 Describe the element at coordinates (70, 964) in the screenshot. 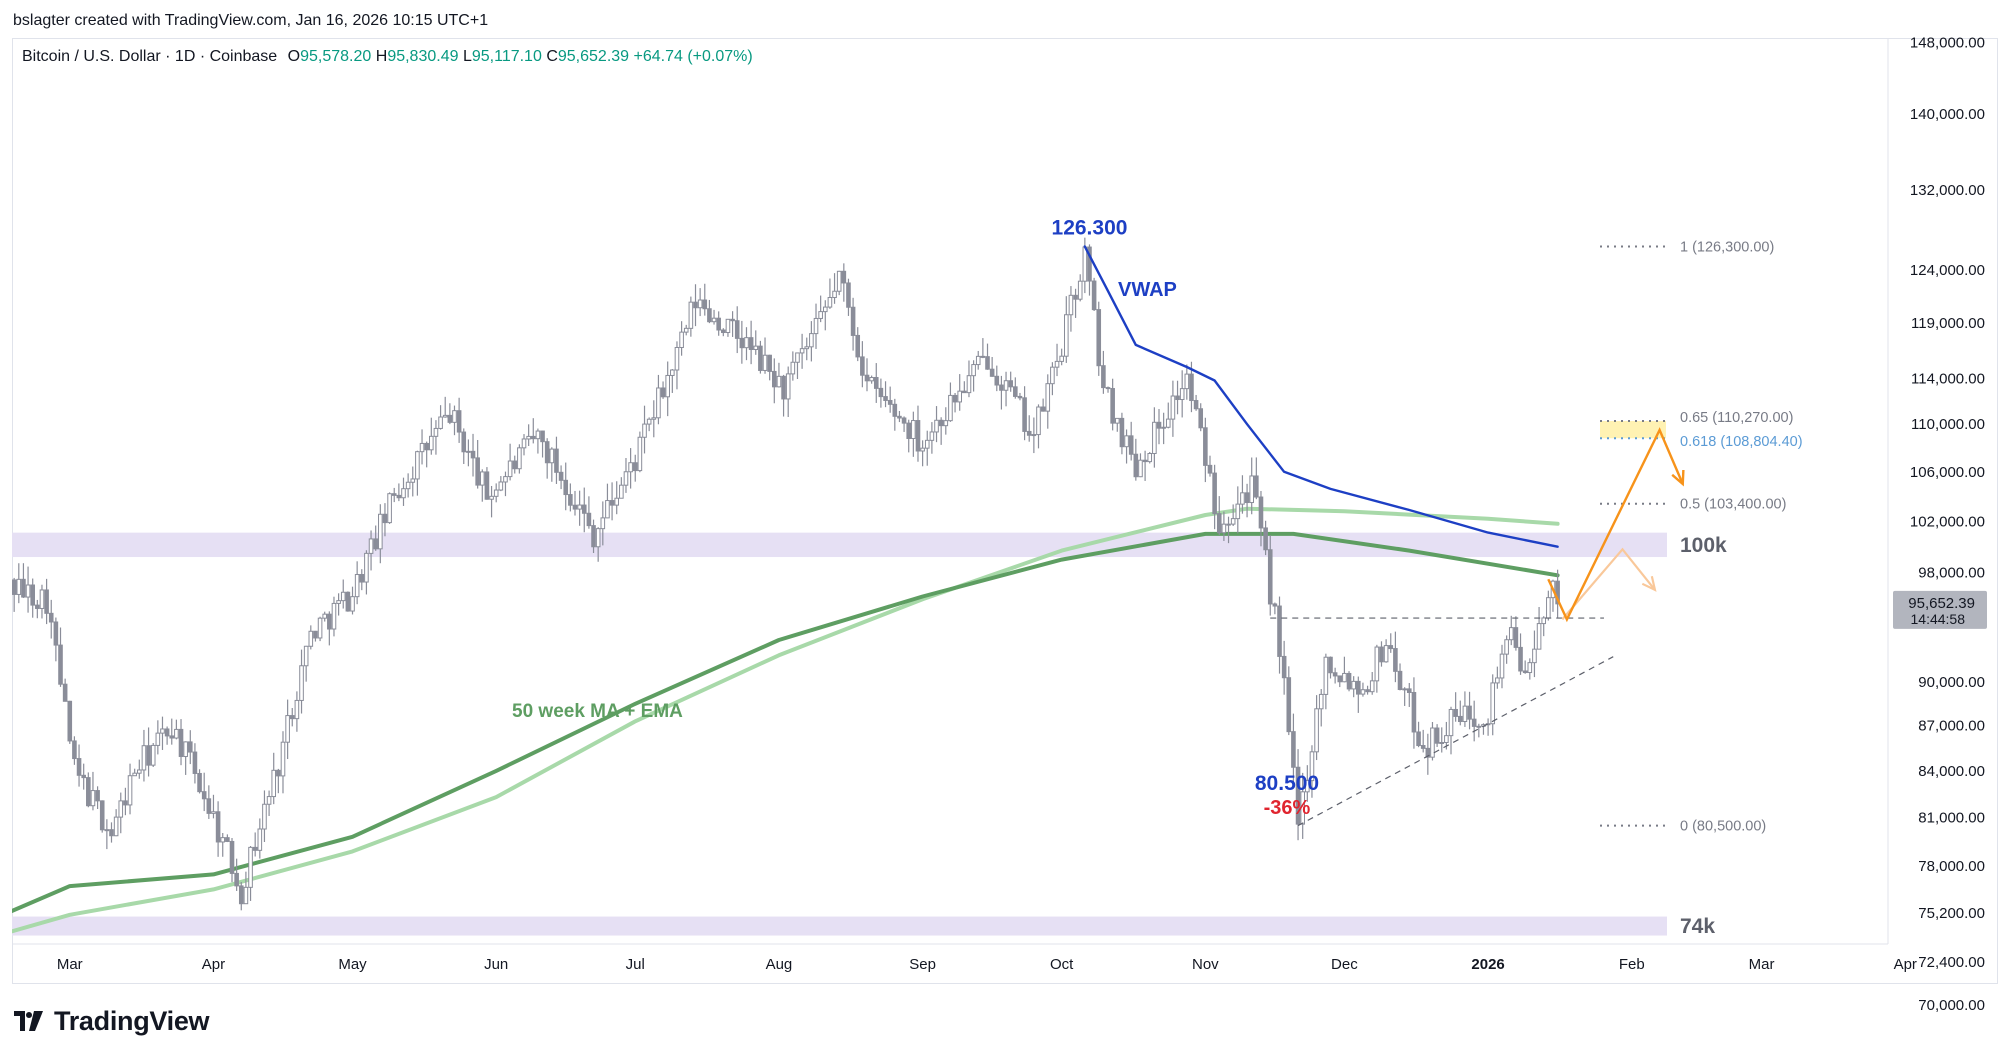

I see `time-tick-label: Mar` at that location.